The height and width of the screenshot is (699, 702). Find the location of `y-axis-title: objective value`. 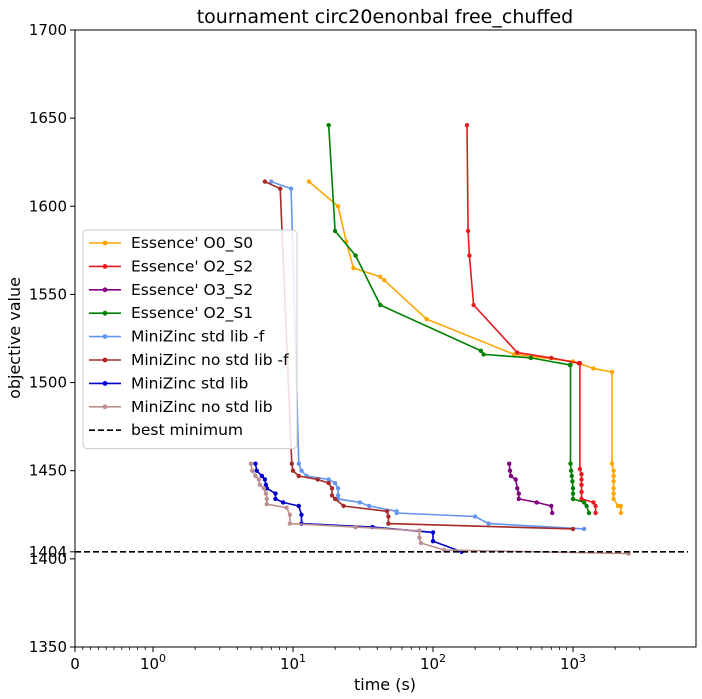

y-axis-title: objective value is located at coordinates (14, 338).